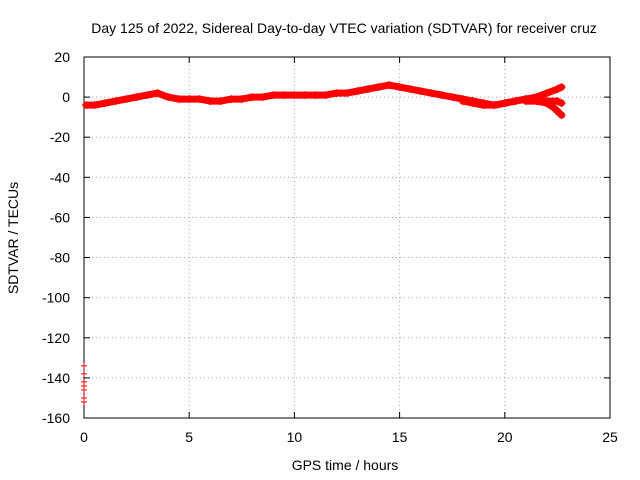 This screenshot has width=640, height=480. What do you see at coordinates (84, 437) in the screenshot?
I see `x-tick-label: 0` at bounding box center [84, 437].